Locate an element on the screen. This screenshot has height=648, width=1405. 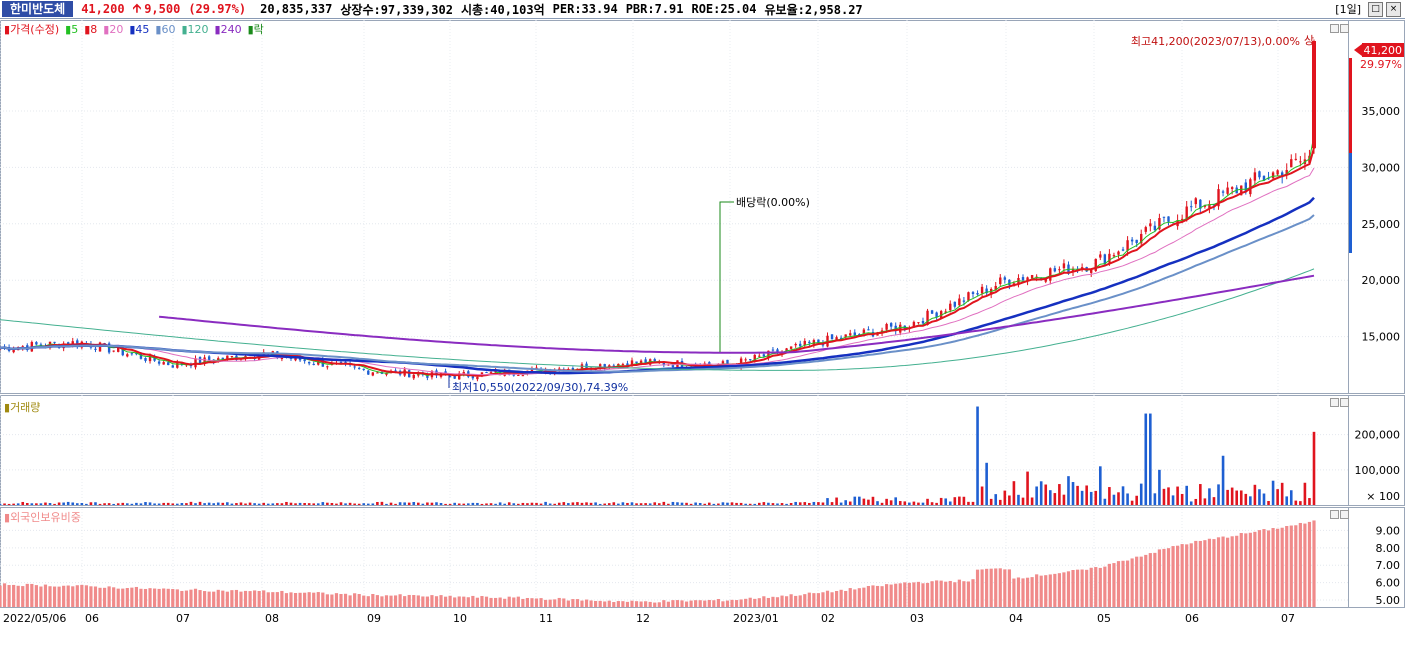
legend-ma60: ▮60 is located at coordinates (165, 29).